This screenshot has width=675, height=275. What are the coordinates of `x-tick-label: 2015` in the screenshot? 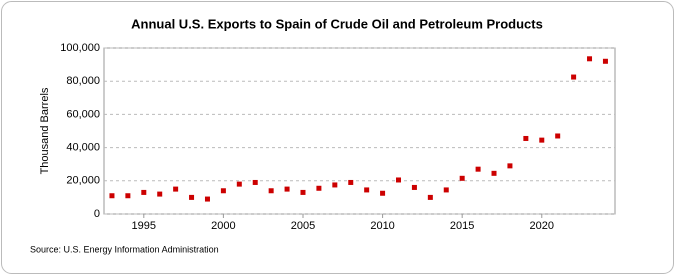 It's located at (462, 226).